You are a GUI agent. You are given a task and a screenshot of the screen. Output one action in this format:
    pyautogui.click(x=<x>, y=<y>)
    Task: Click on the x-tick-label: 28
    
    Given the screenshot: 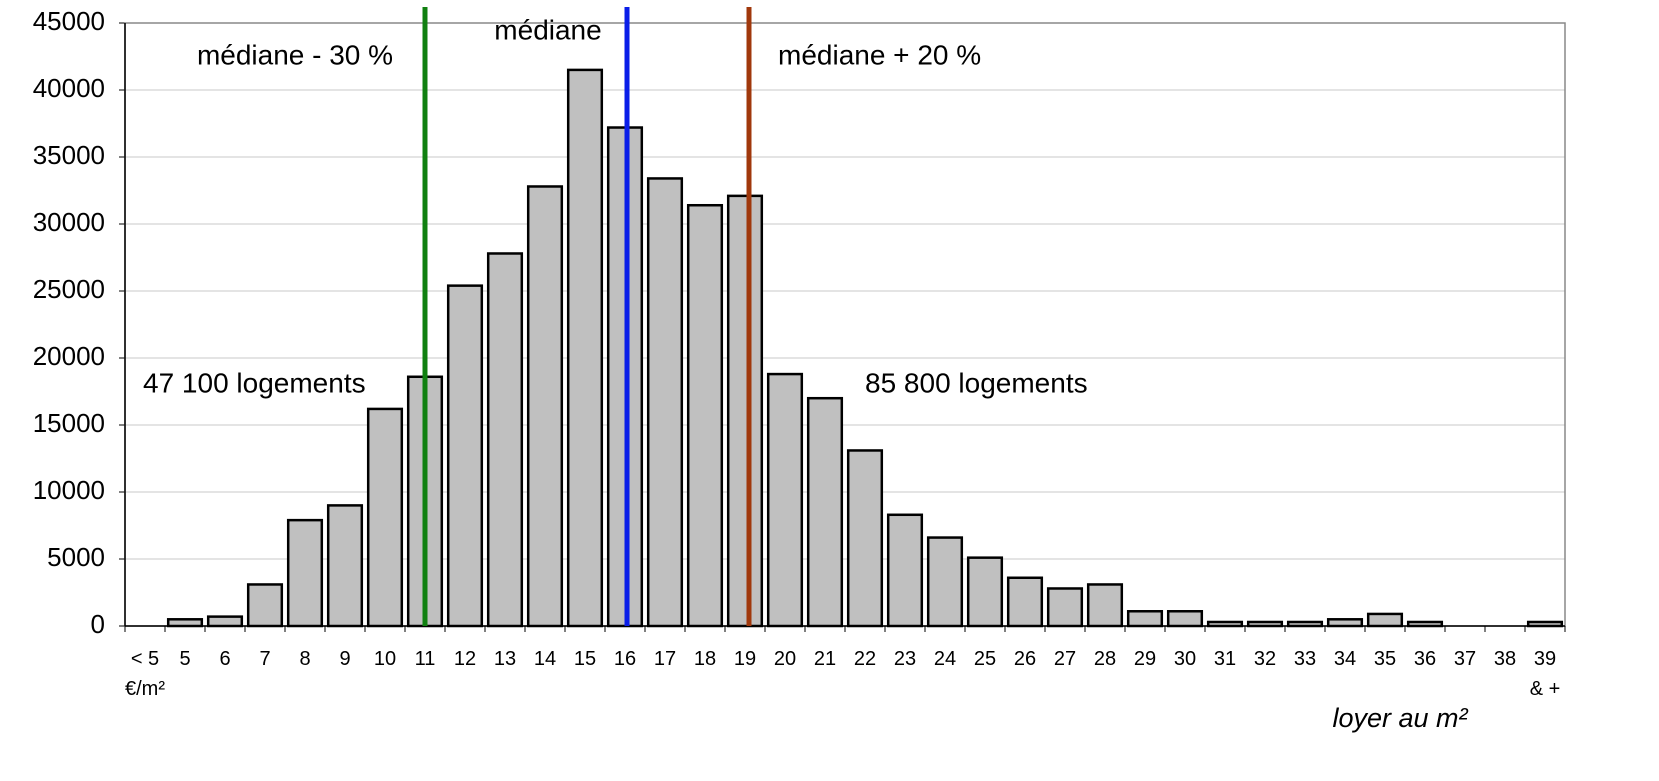 What is the action you would take?
    pyautogui.click(x=1105, y=659)
    